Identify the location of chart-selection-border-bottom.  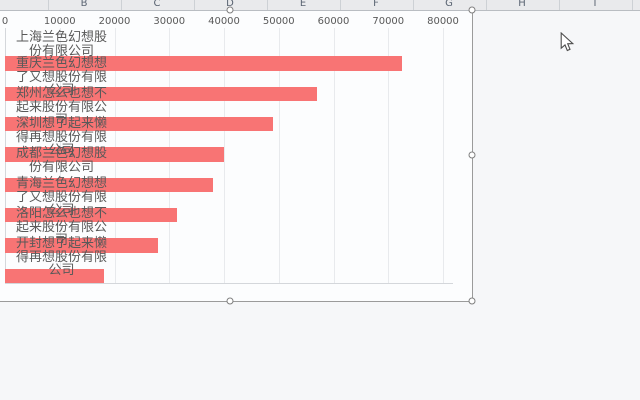
(236, 301).